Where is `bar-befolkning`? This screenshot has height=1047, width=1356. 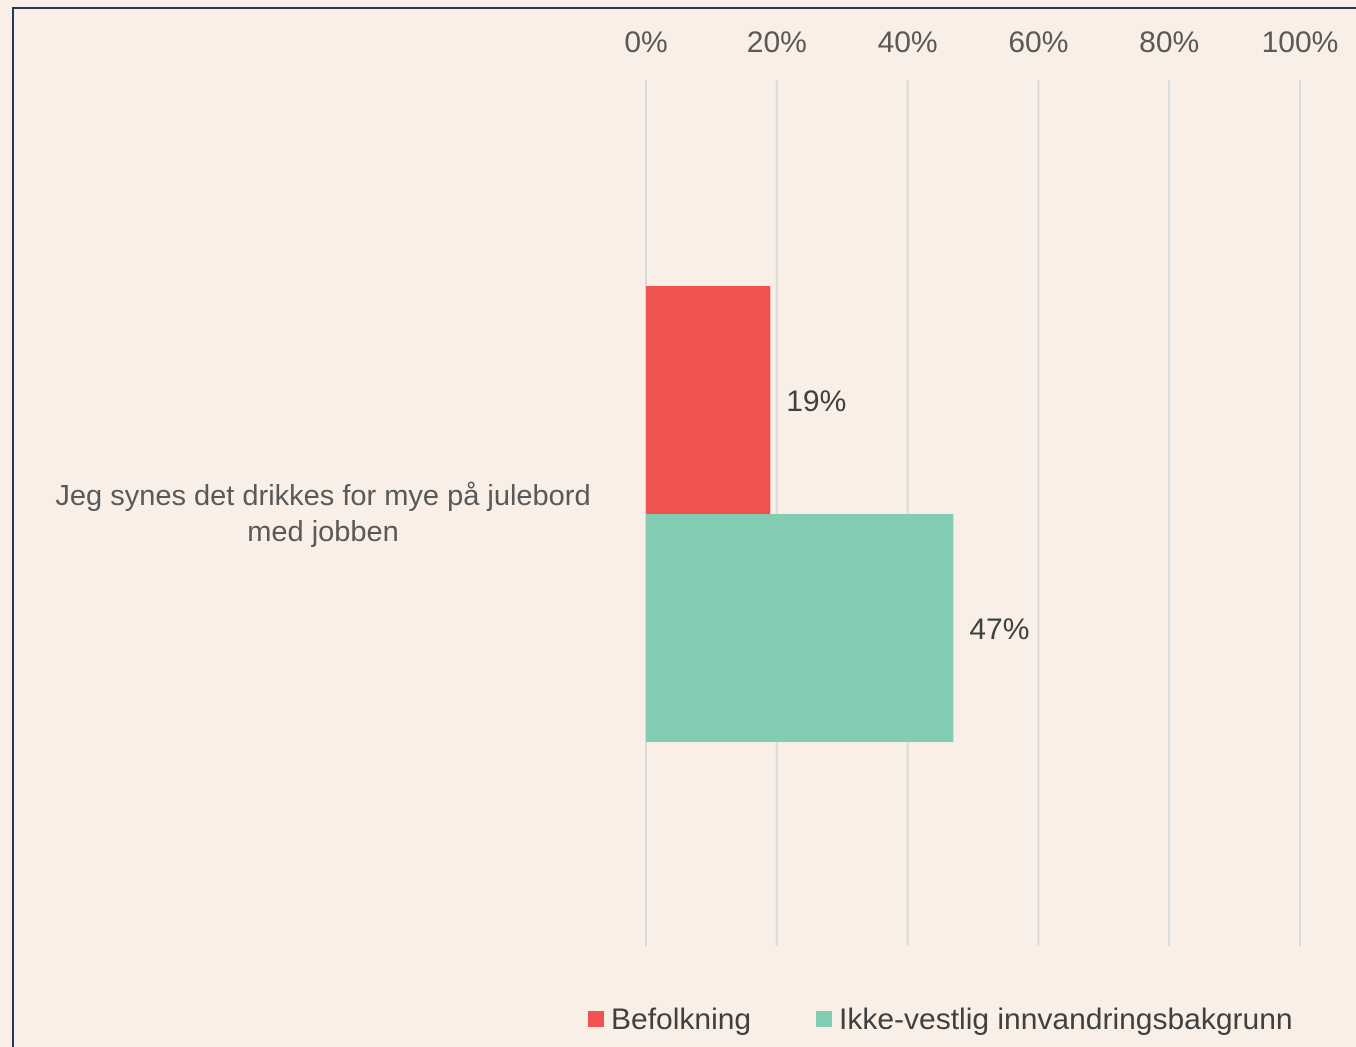 bar-befolkning is located at coordinates (708, 400).